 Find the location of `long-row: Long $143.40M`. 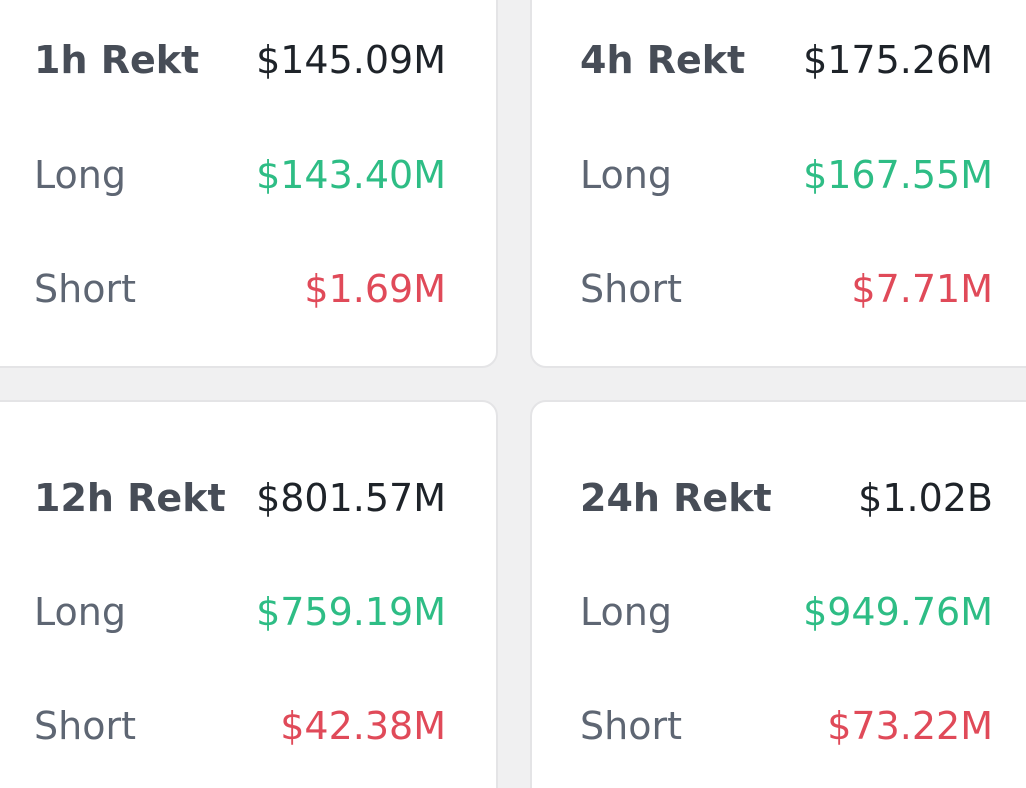

long-row: Long $143.40M is located at coordinates (240, 175).